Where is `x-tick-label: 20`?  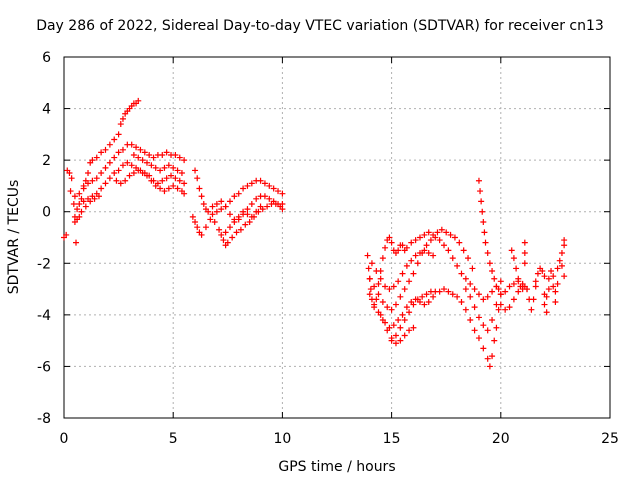 x-tick-label: 20 is located at coordinates (501, 439).